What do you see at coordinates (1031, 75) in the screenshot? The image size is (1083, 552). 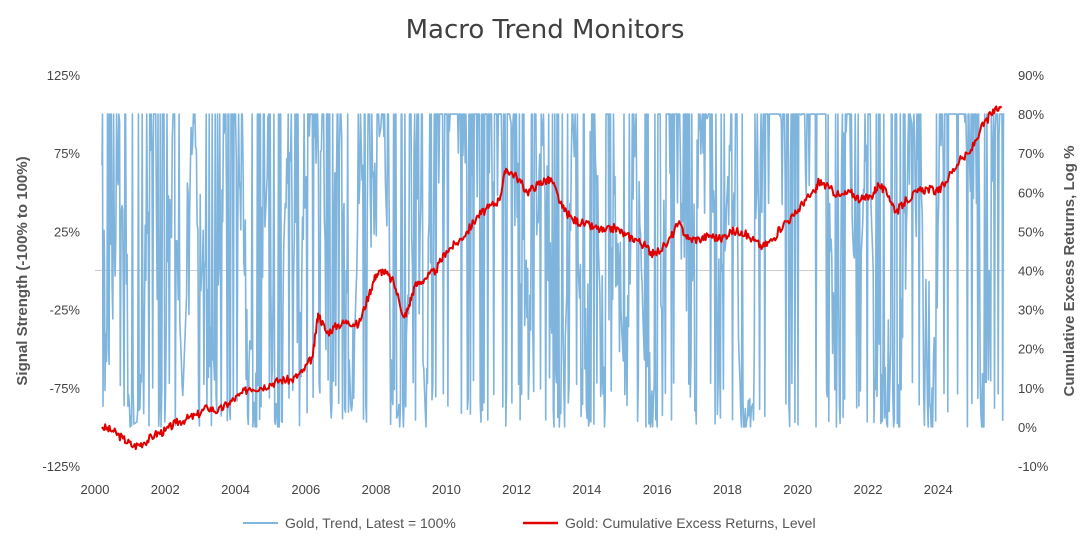 I see `y-right-tick-label: 90%` at bounding box center [1031, 75].